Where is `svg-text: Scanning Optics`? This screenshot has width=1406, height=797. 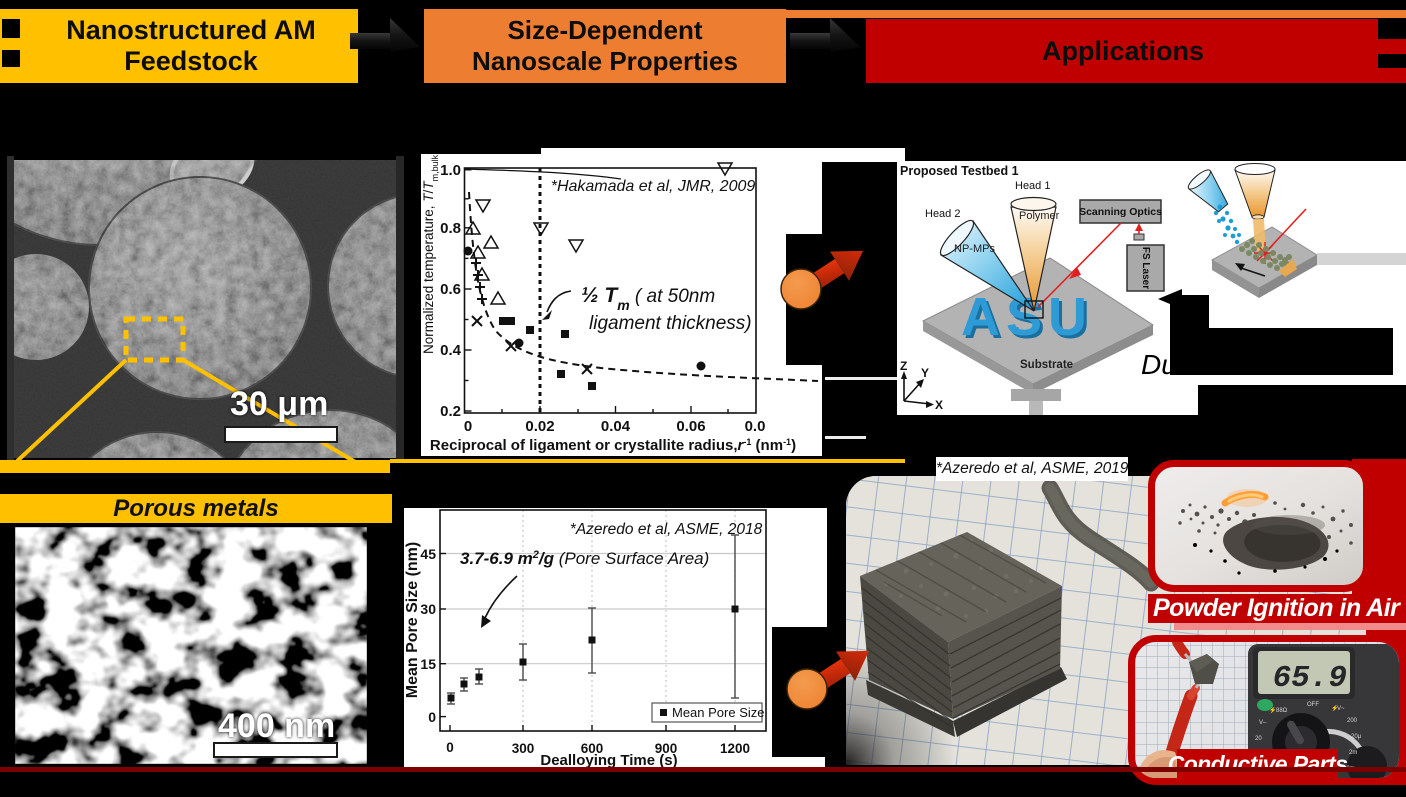 svg-text: Scanning Optics is located at coordinates (1120, 212).